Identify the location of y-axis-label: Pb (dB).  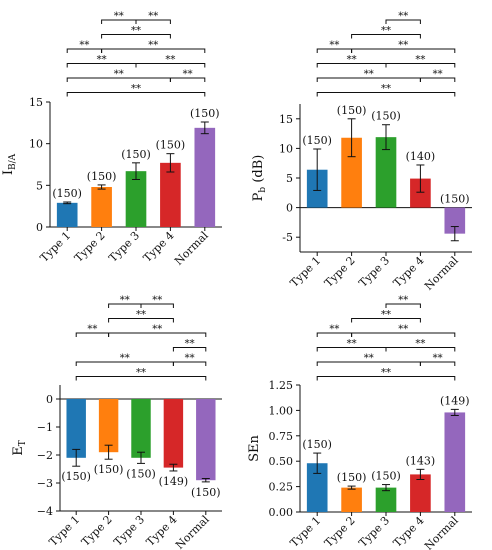
(259, 178).